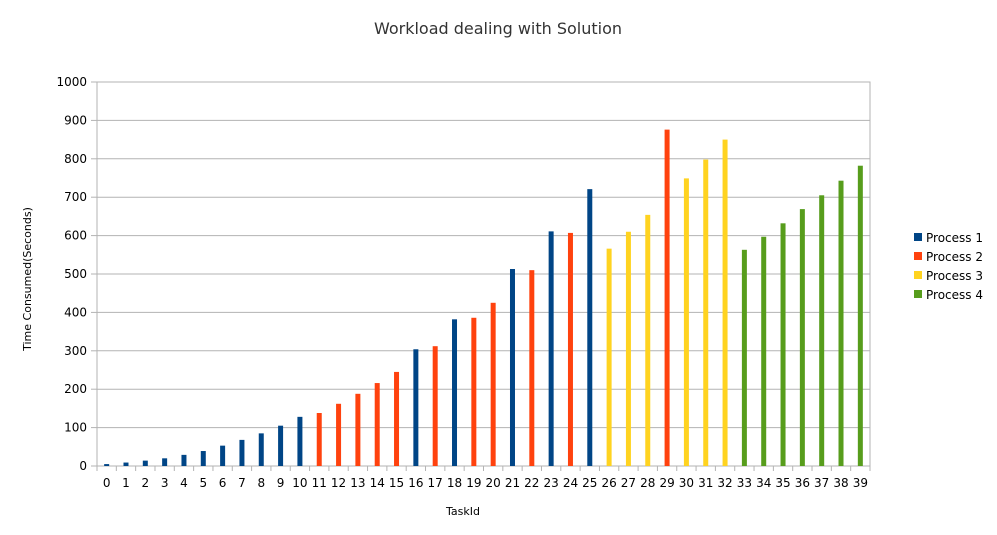 Image resolution: width=997 pixels, height=535 pixels. What do you see at coordinates (628, 483) in the screenshot?
I see `x-tick-label: 27` at bounding box center [628, 483].